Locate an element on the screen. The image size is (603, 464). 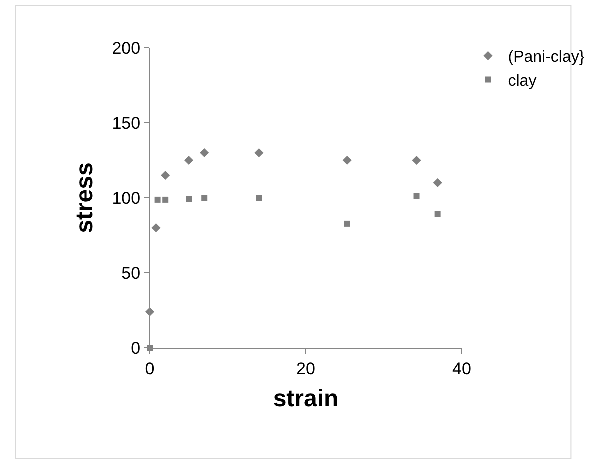
legend-label: (Pani-clay} is located at coordinates (547, 57).